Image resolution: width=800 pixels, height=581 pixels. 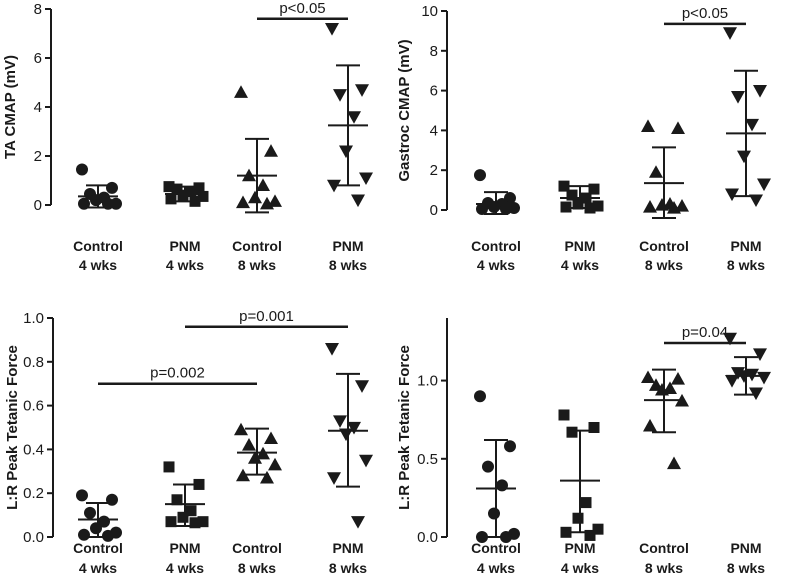 What do you see at coordinates (184, 246) in the screenshot?
I see `x-category-label: PNM` at bounding box center [184, 246].